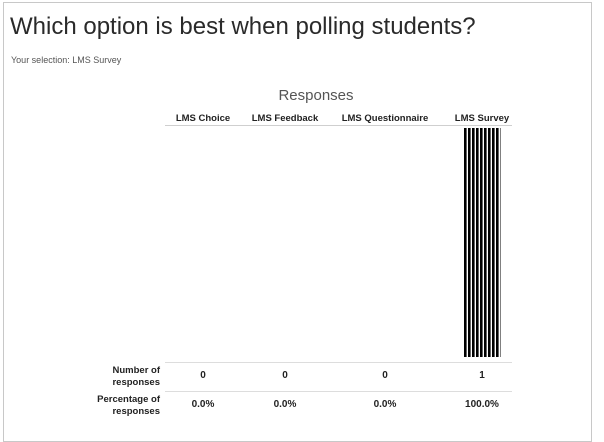 Image resolution: width=604 pixels, height=442 pixels. What do you see at coordinates (482, 375) in the screenshot?
I see `table-cell: 1` at bounding box center [482, 375].